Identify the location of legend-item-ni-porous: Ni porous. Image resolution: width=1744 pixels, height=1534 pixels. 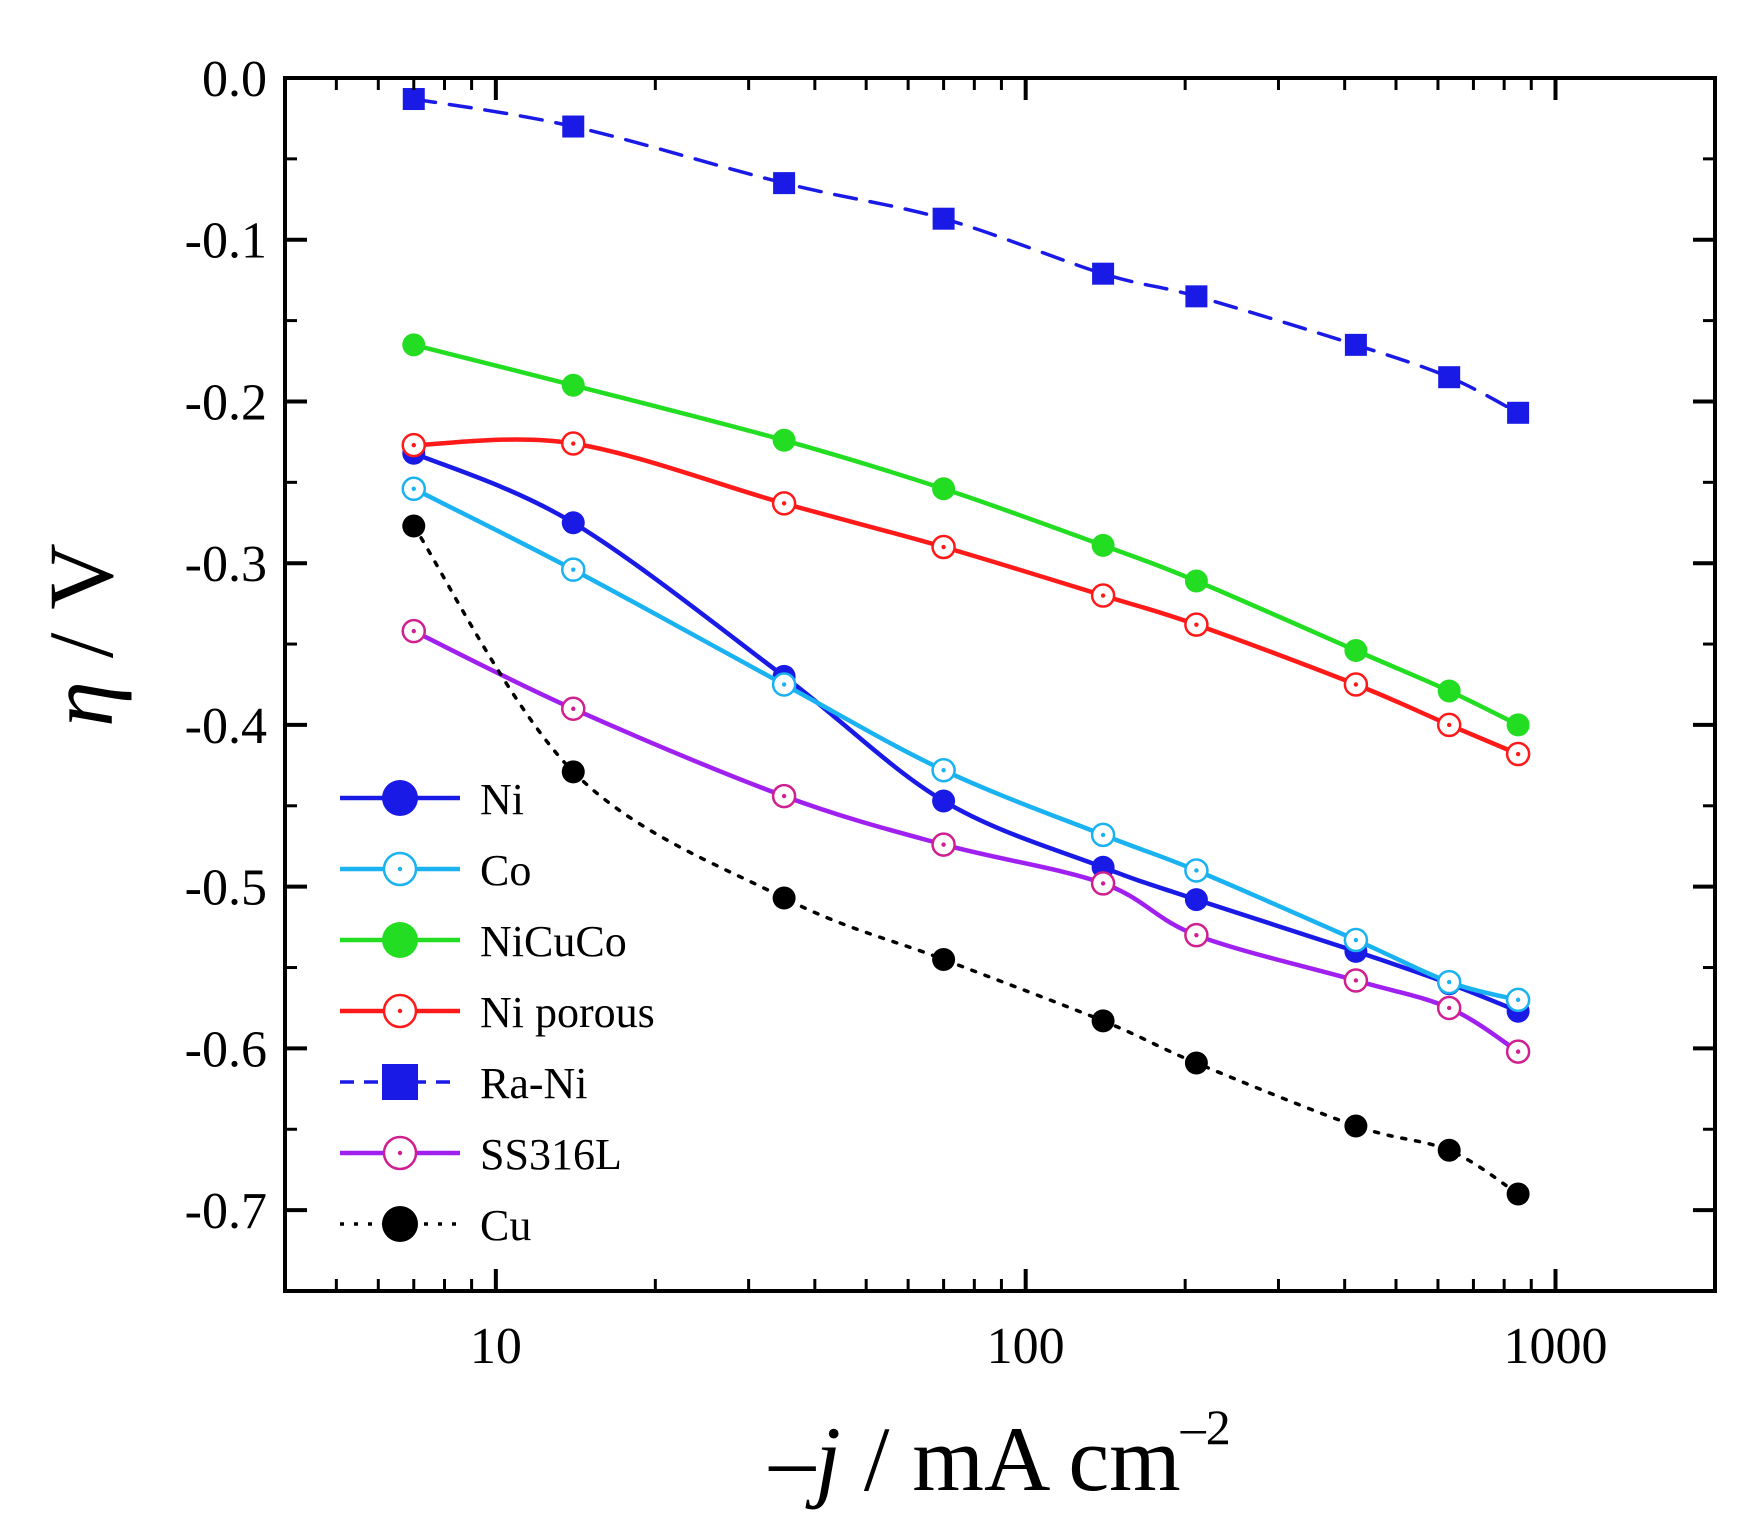
(497, 1012).